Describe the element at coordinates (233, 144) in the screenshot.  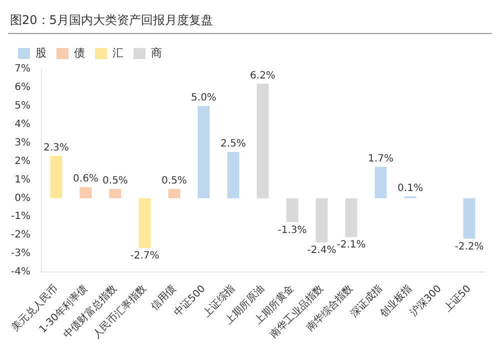
I see `data-label: 2.5%` at that location.